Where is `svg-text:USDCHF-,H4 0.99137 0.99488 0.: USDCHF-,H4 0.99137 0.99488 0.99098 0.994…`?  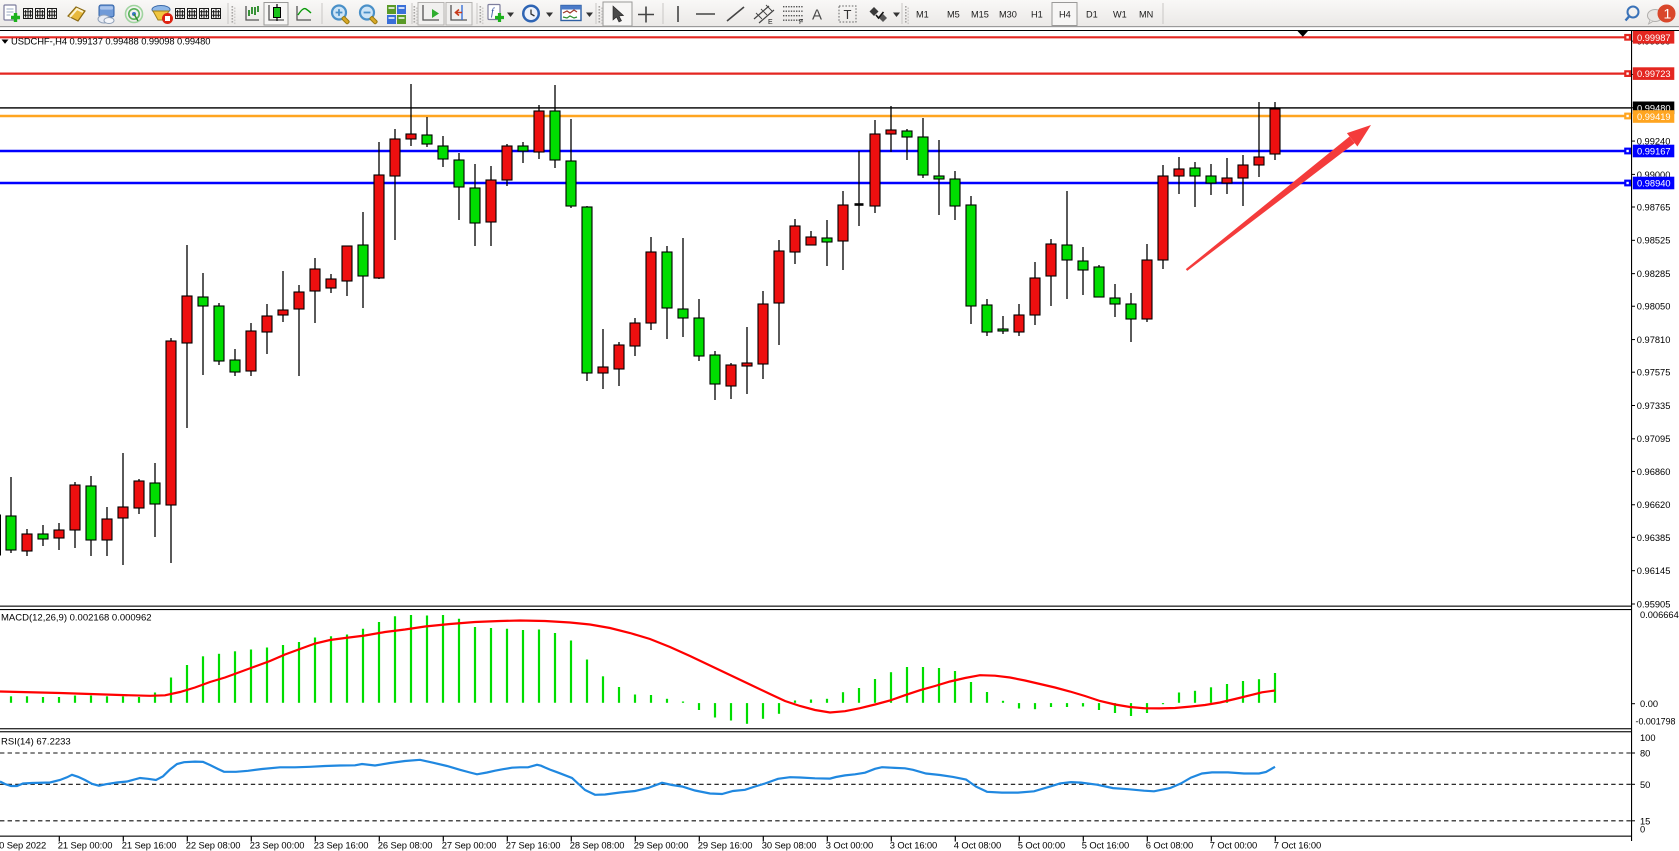
svg-text:USDCHF-,H4 0.99137 0.99488 0.: USDCHF-,H4 0.99137 0.99488 0.99098 0.994… is located at coordinates (110, 40).